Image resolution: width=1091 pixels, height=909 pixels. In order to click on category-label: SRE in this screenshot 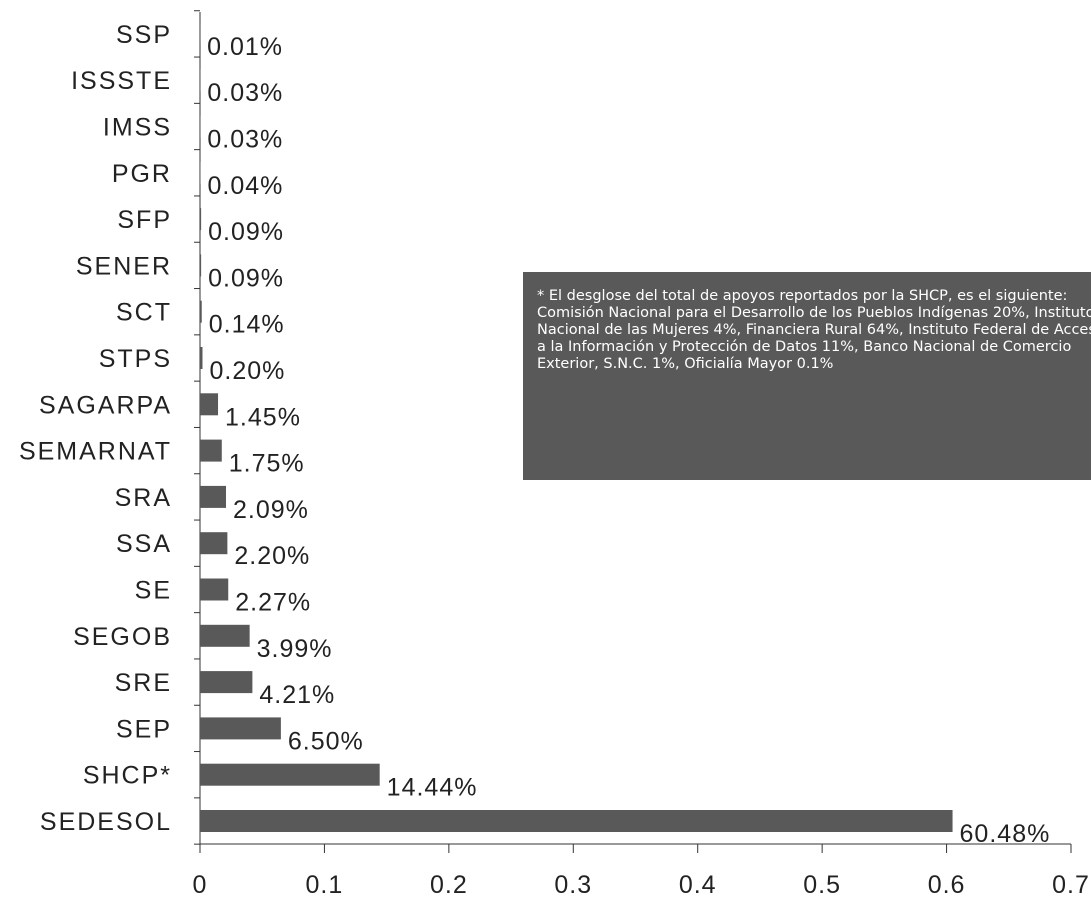, I will do `click(143, 683)`.